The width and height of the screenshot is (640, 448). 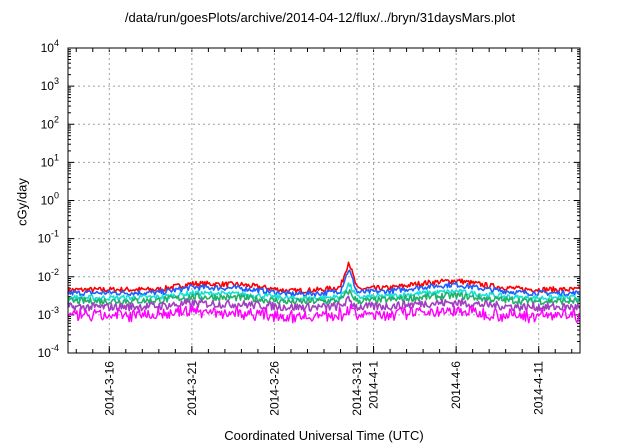 What do you see at coordinates (50, 199) in the screenshot?
I see `y-tick-label: 10⁰` at bounding box center [50, 199].